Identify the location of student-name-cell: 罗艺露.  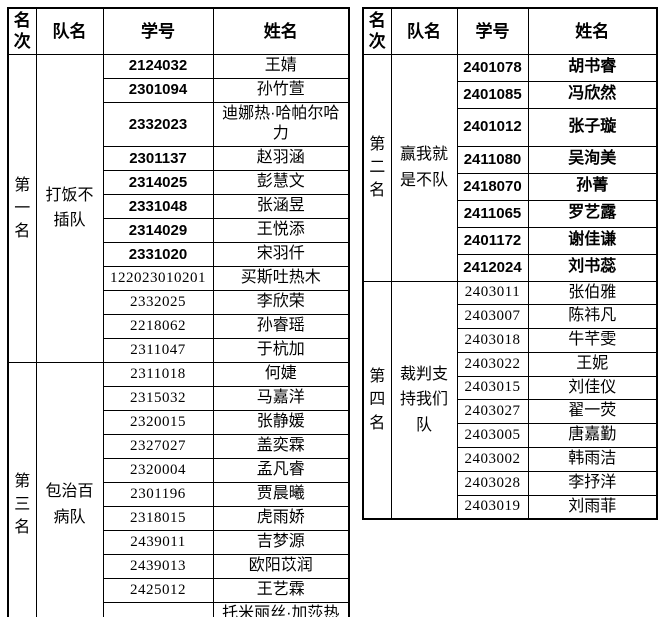
(592, 213).